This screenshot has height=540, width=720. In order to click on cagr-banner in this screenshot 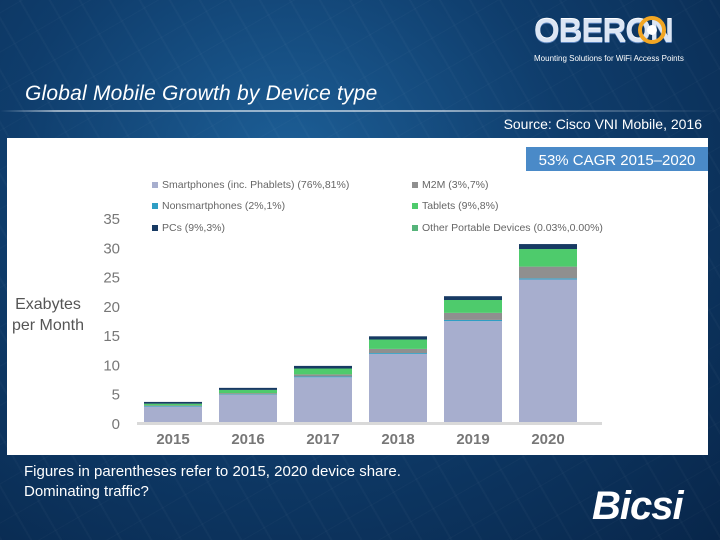, I will do `click(617, 159)`.